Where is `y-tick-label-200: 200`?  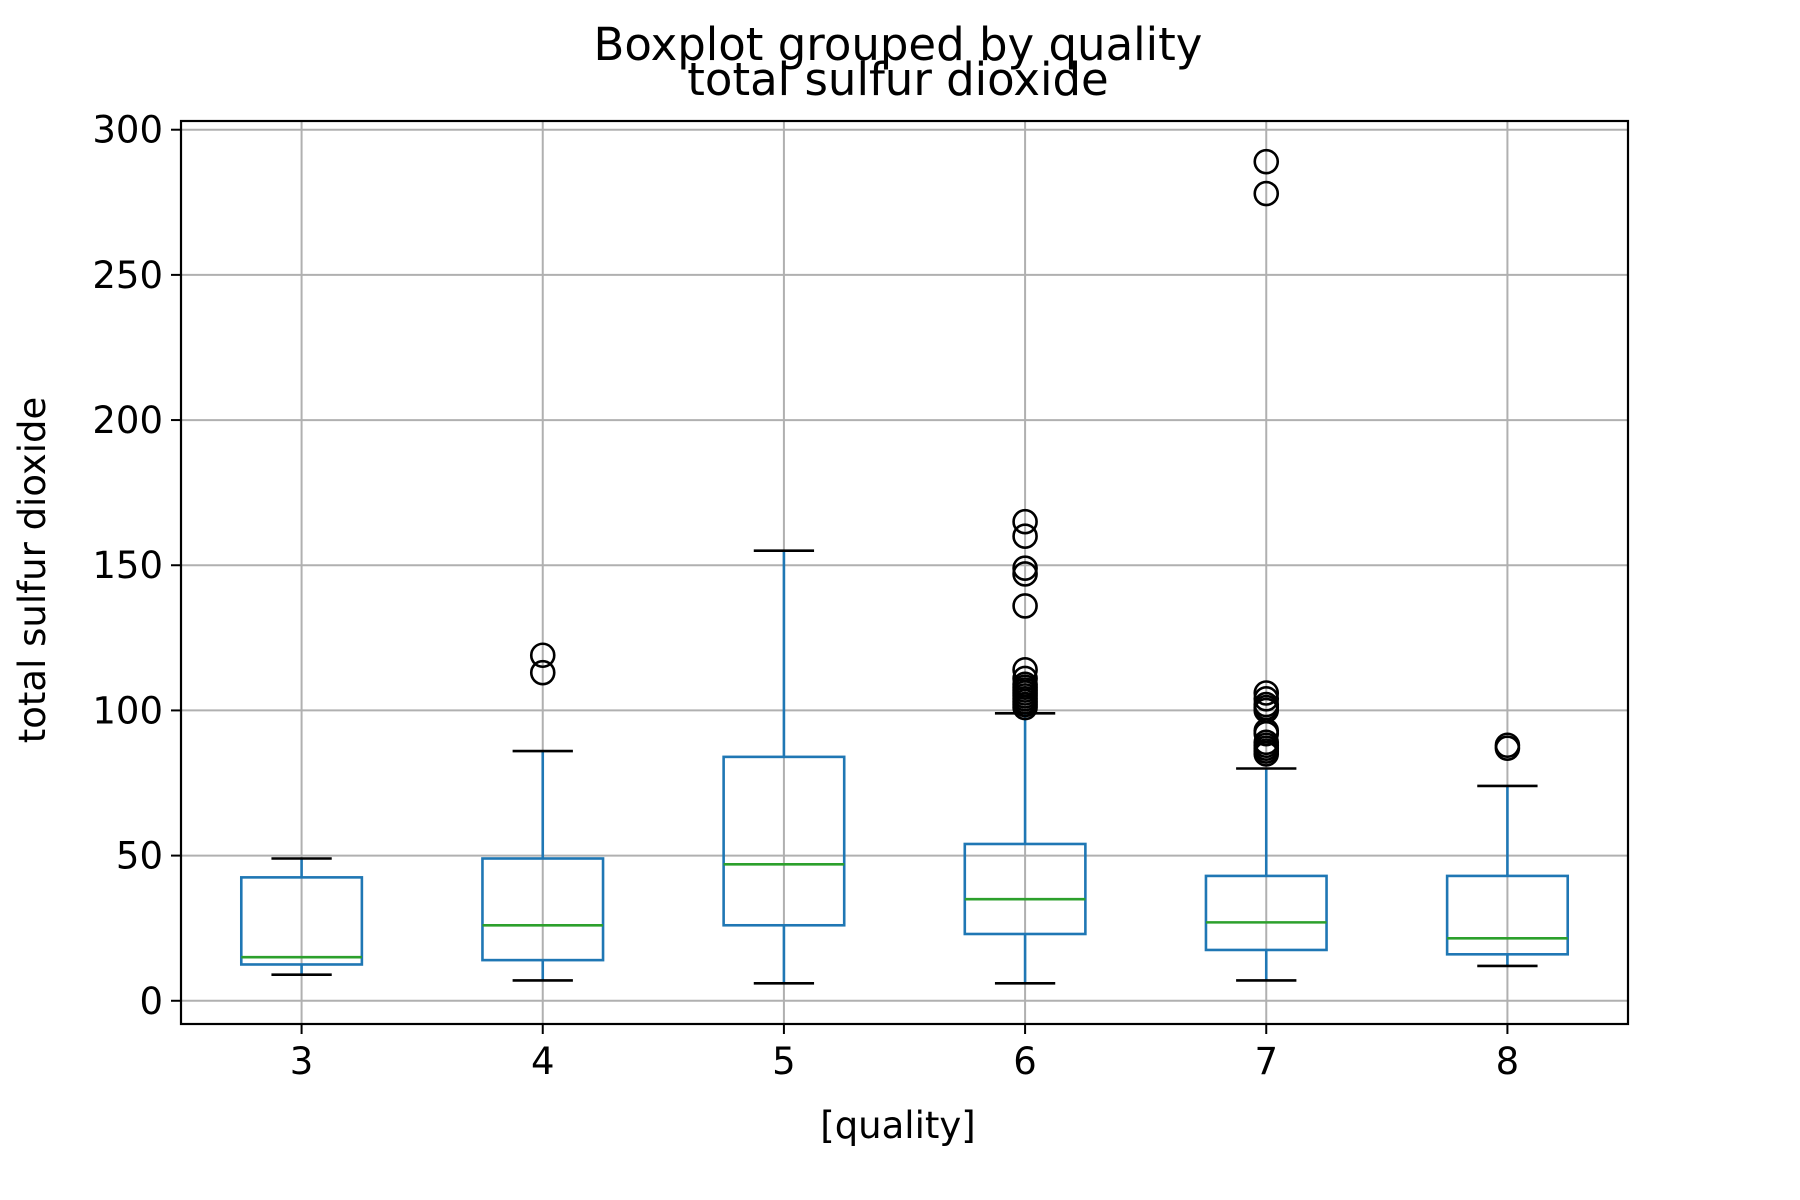 y-tick-label-200: 200 is located at coordinates (127, 420).